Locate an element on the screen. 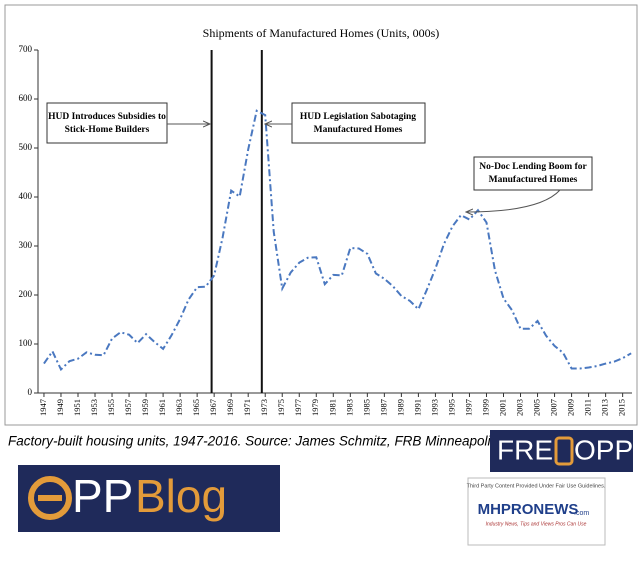 This screenshot has width=642, height=573. x-tick-label: 1997 is located at coordinates (468, 407).